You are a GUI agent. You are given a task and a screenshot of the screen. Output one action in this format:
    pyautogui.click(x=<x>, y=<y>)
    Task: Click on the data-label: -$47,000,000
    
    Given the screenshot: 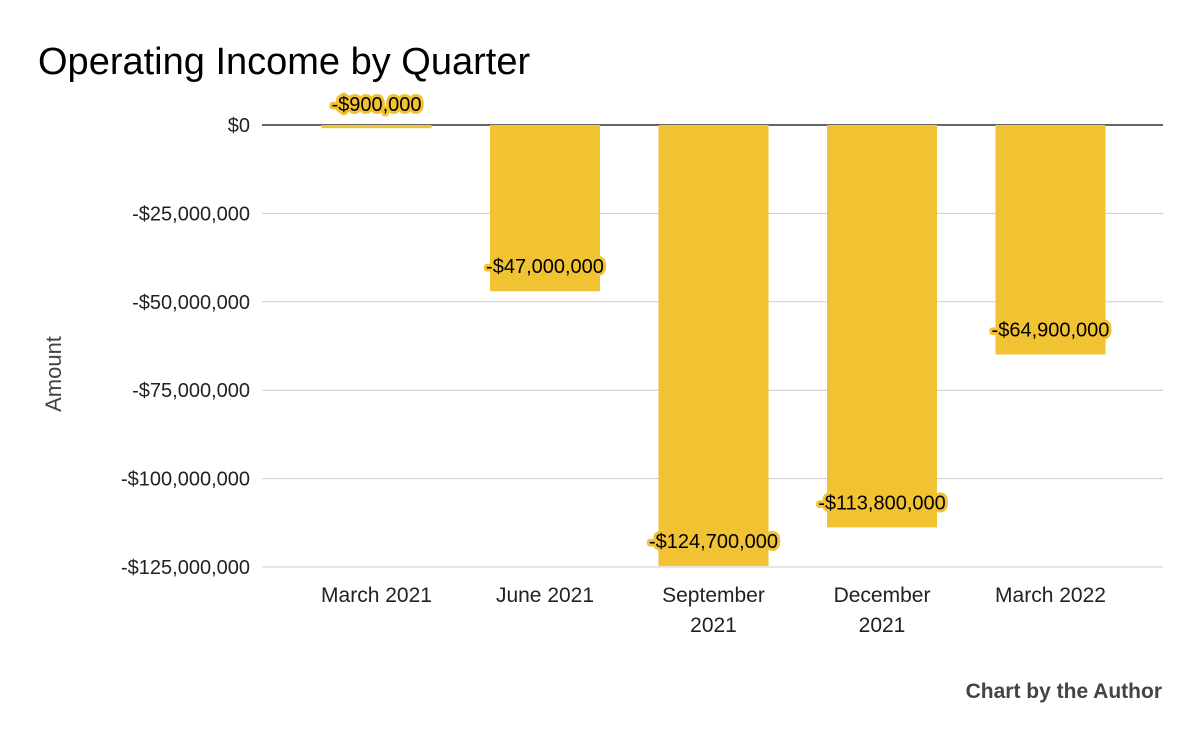 What is the action you would take?
    pyautogui.click(x=545, y=267)
    